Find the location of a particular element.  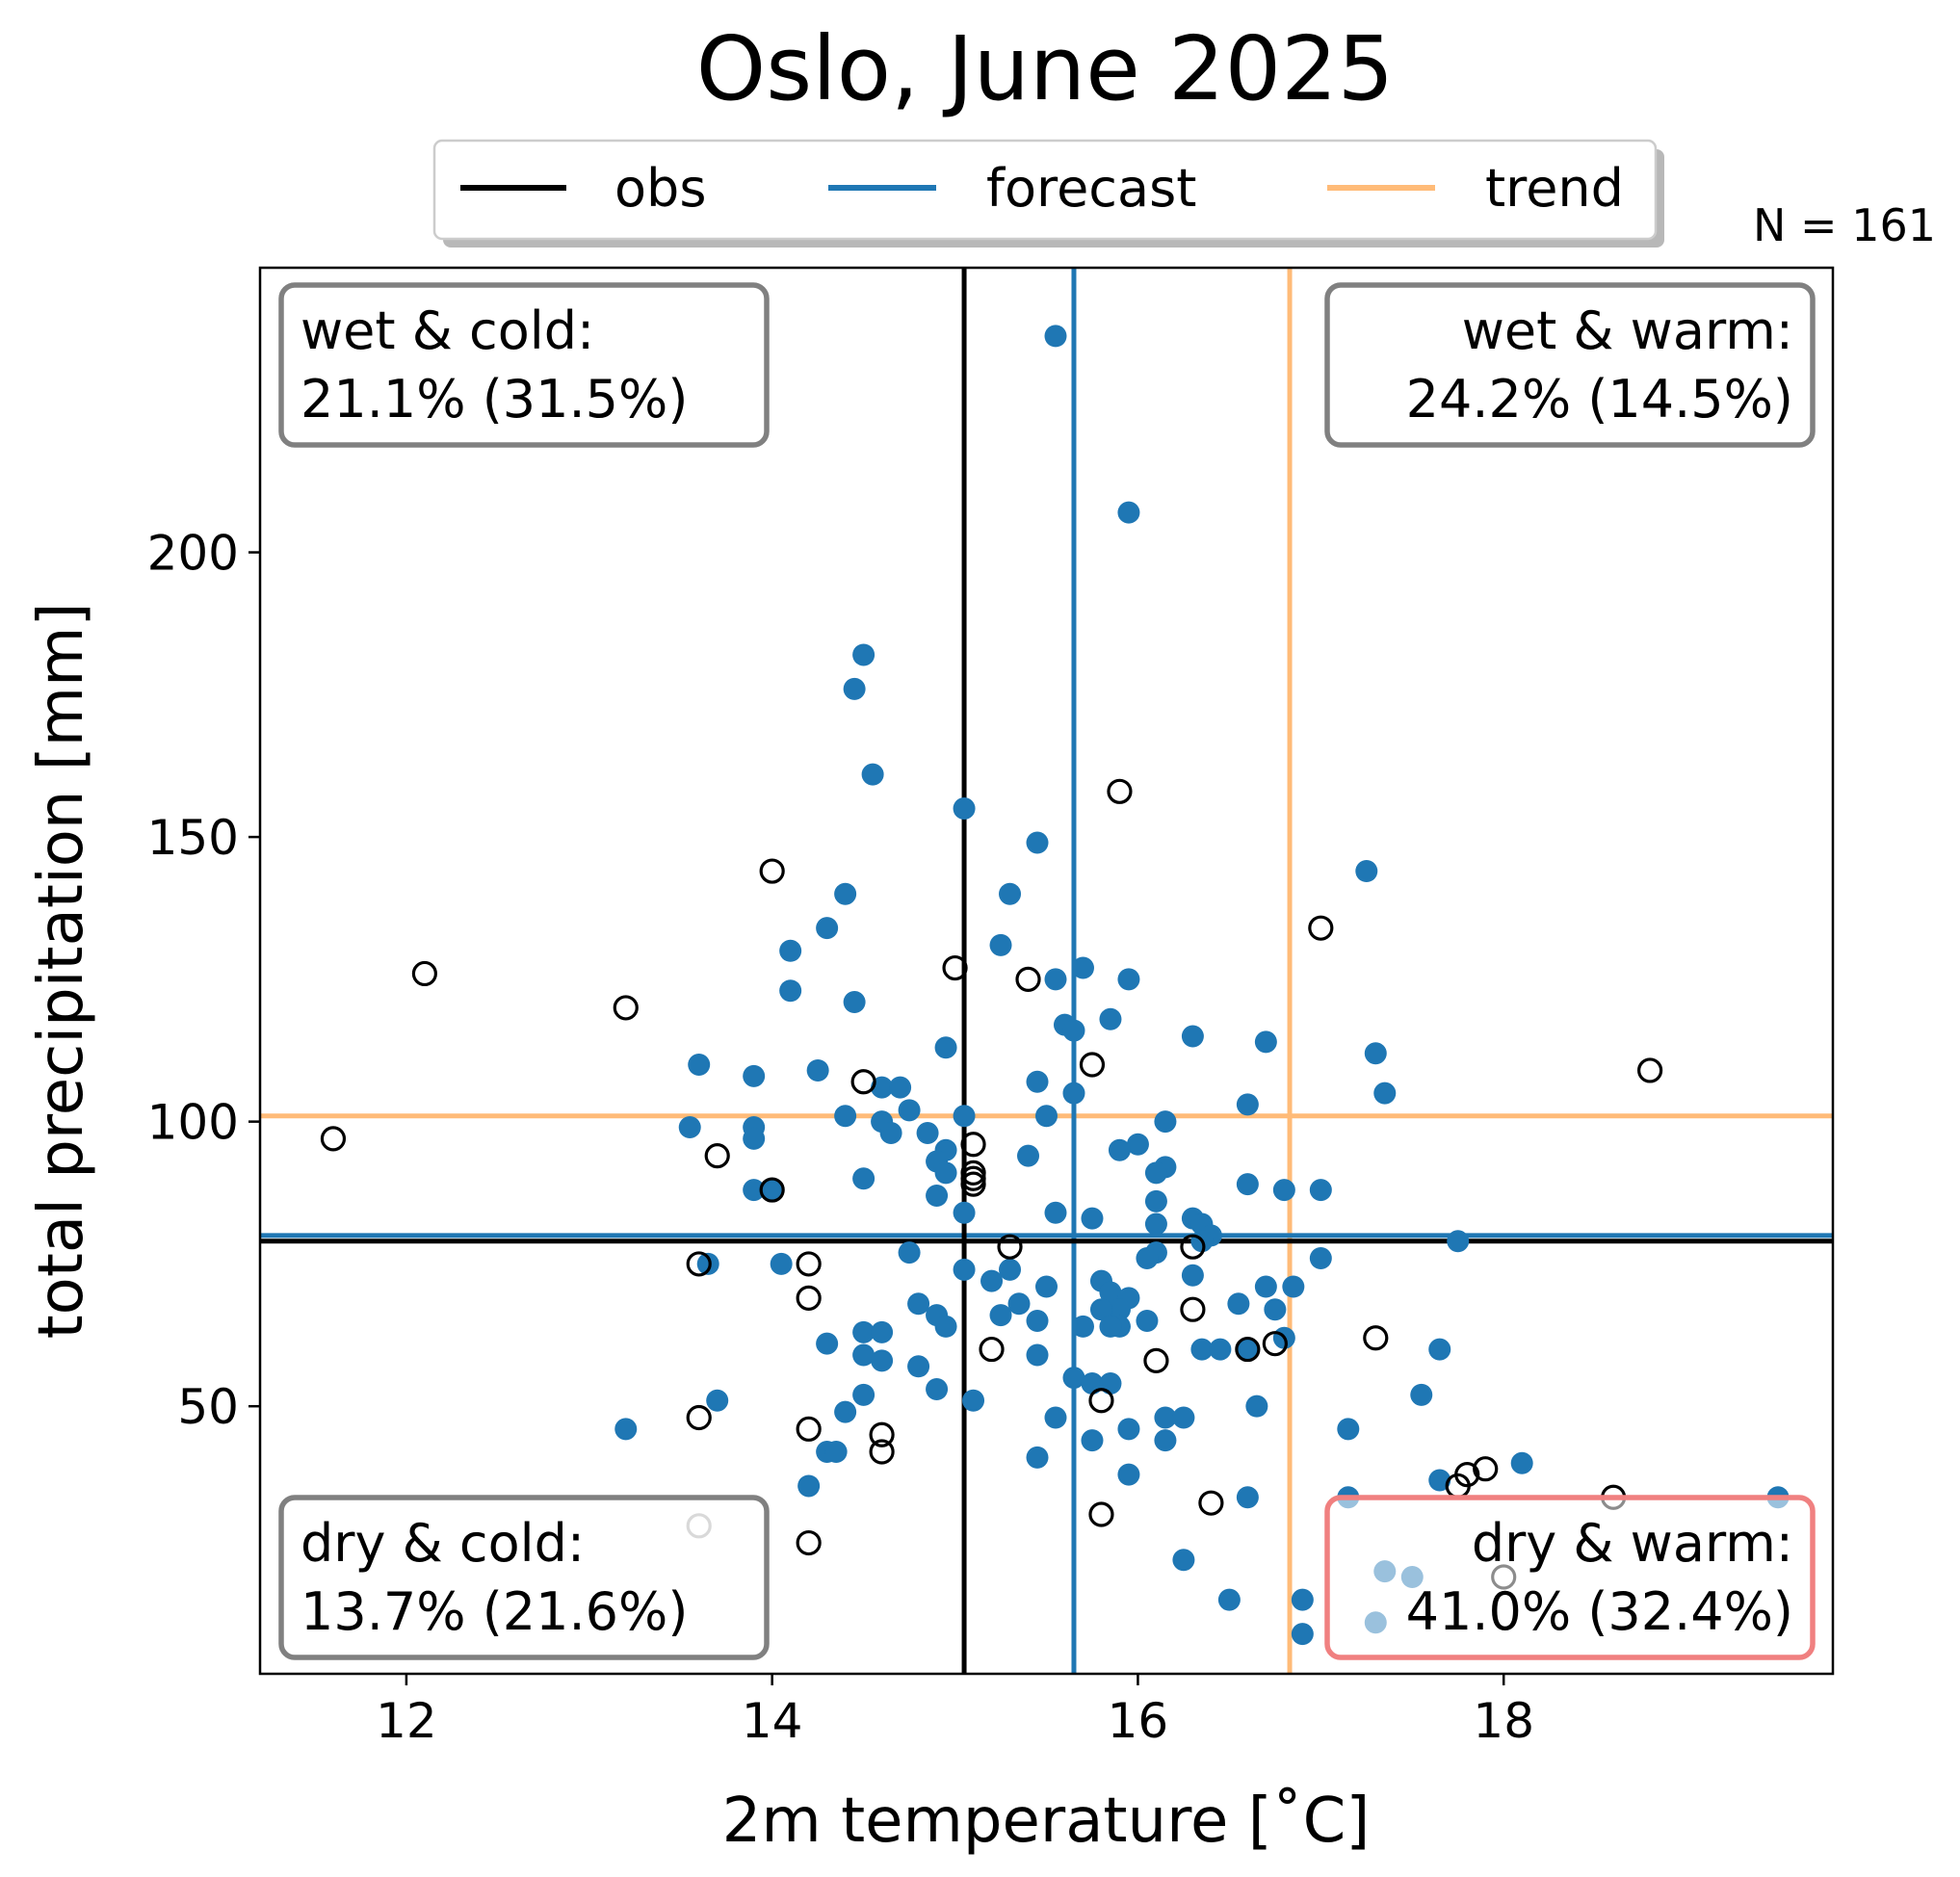

quadrant-wet-cold-title: wet & cold: is located at coordinates (447, 330).